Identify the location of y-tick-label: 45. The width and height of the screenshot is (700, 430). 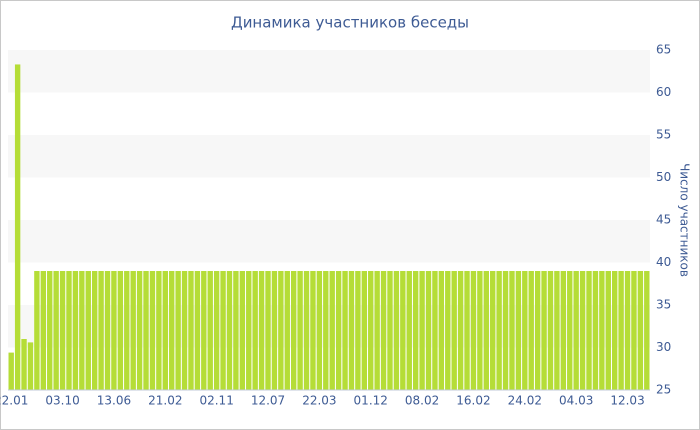
(663, 220).